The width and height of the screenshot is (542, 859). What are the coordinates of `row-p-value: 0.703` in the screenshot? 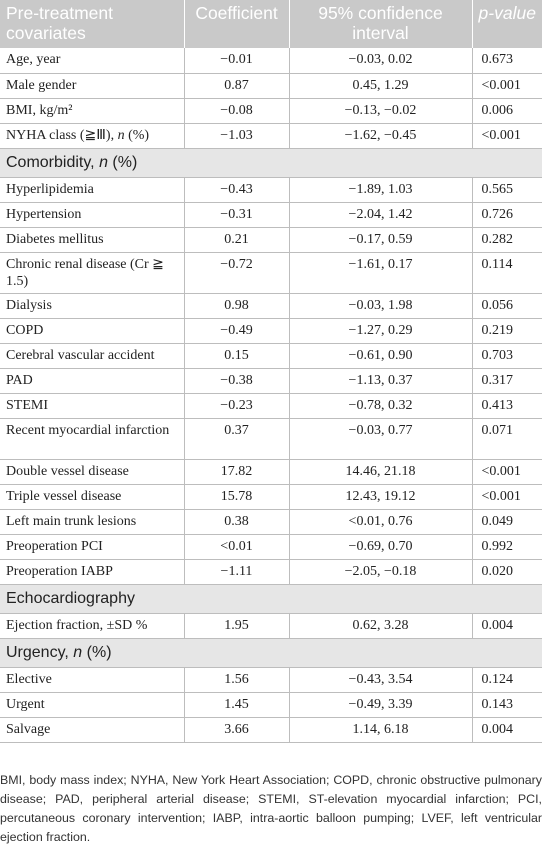 It's located at (507, 356).